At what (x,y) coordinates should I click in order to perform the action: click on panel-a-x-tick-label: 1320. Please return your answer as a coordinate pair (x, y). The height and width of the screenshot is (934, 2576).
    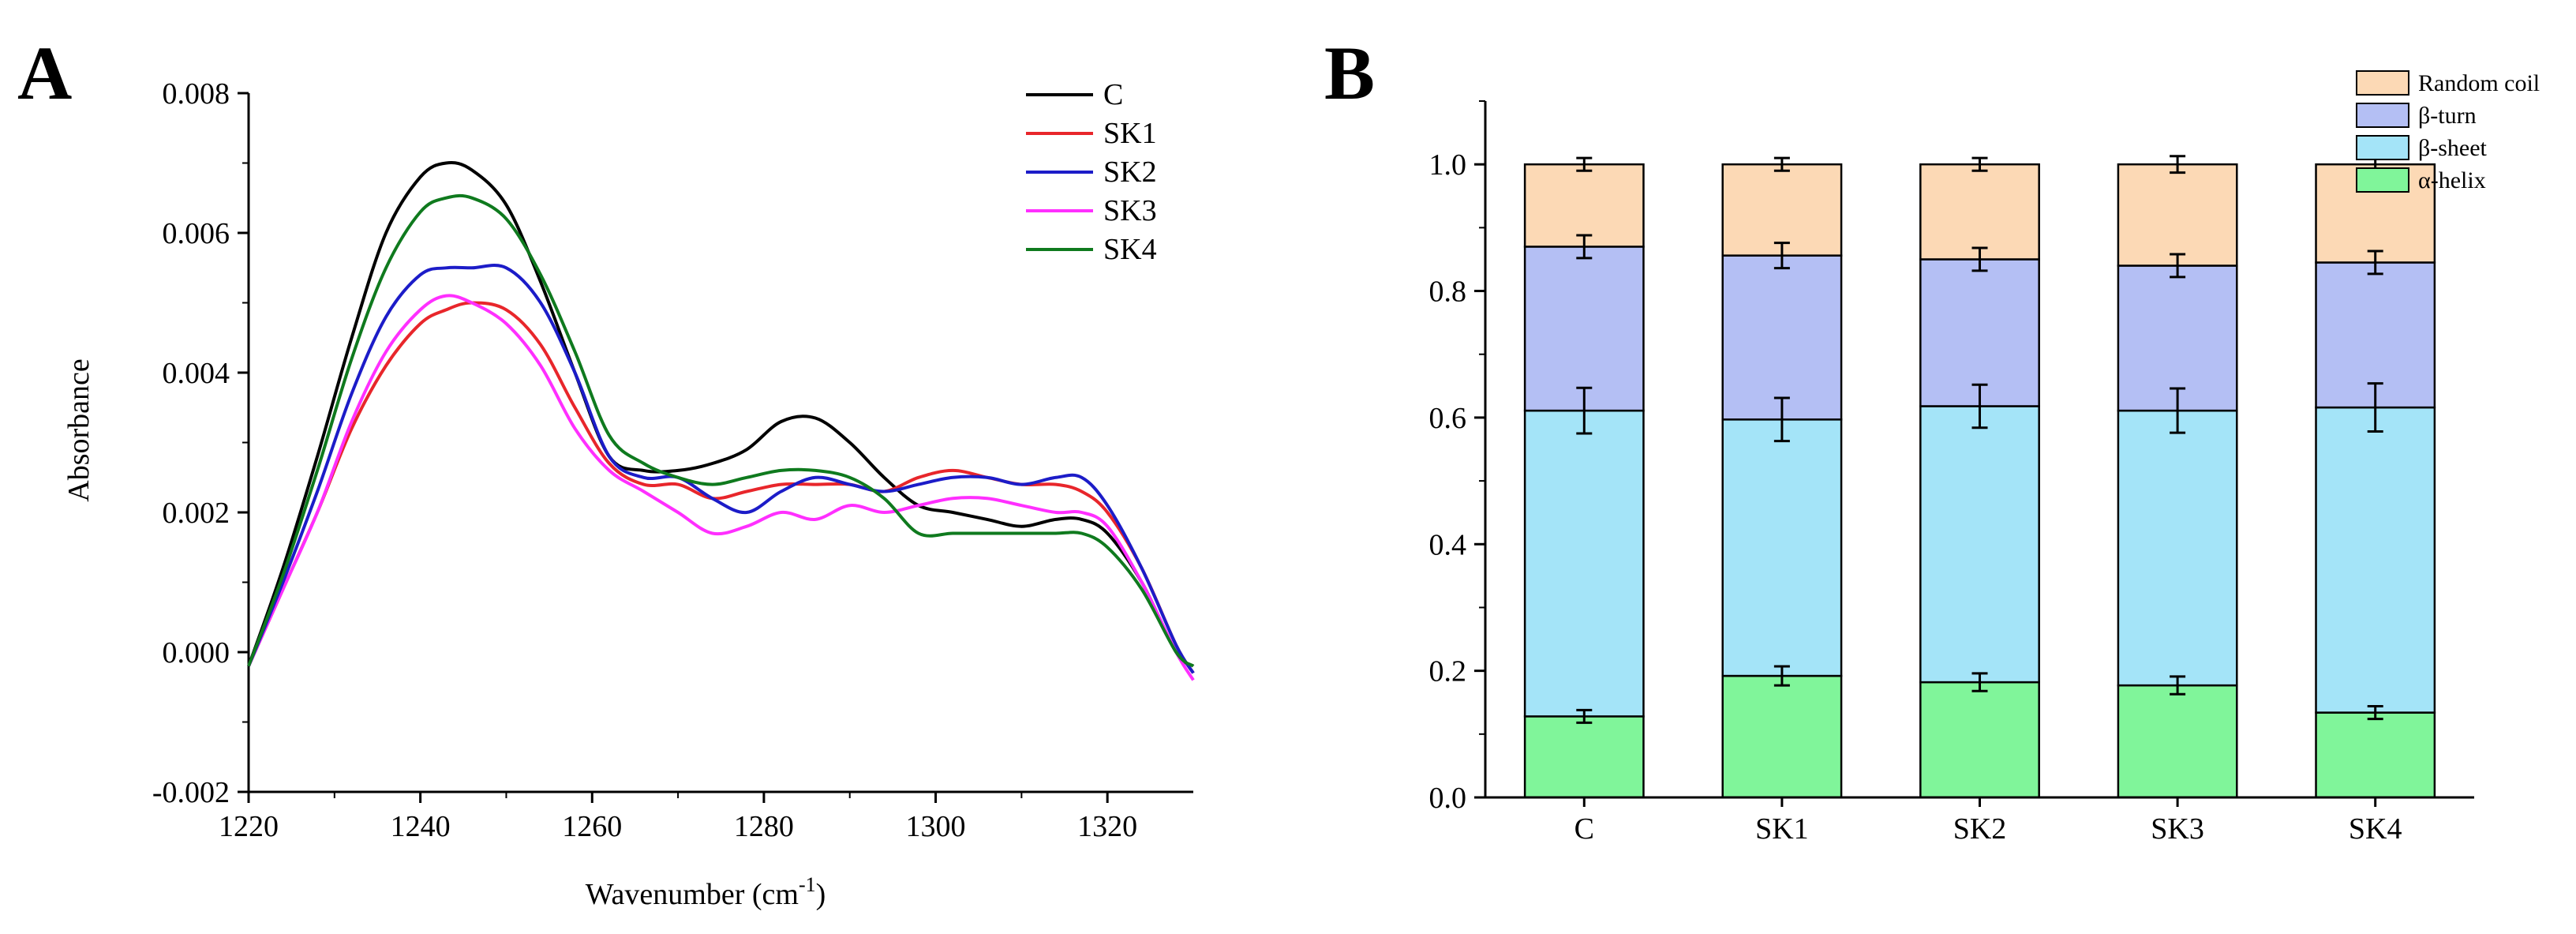
    Looking at the image, I should click on (1107, 826).